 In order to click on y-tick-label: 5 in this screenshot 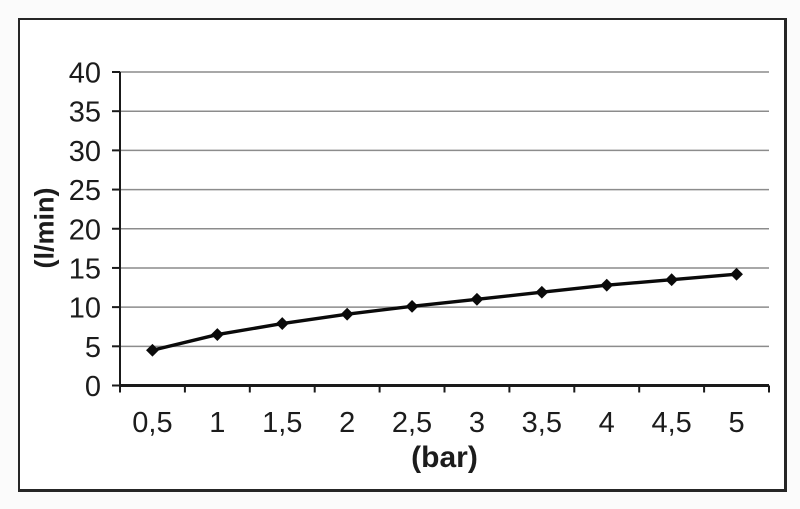, I will do `click(93, 348)`.